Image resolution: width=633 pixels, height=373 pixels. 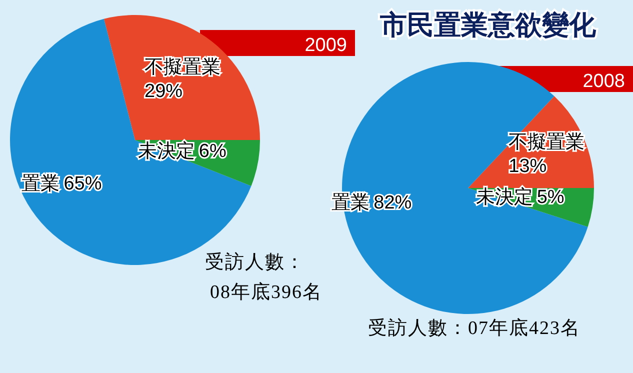 What do you see at coordinates (550, 197) in the screenshot?
I see `data-label: 5%` at bounding box center [550, 197].